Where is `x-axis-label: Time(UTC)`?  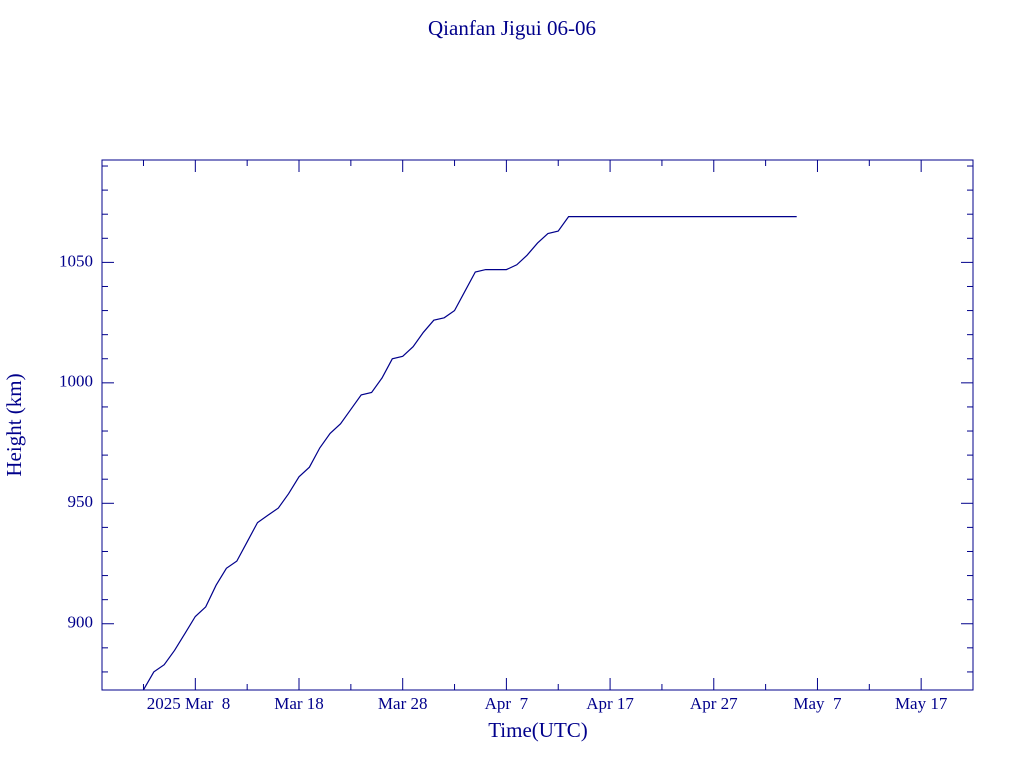
x-axis-label: Time(UTC) is located at coordinates (538, 730).